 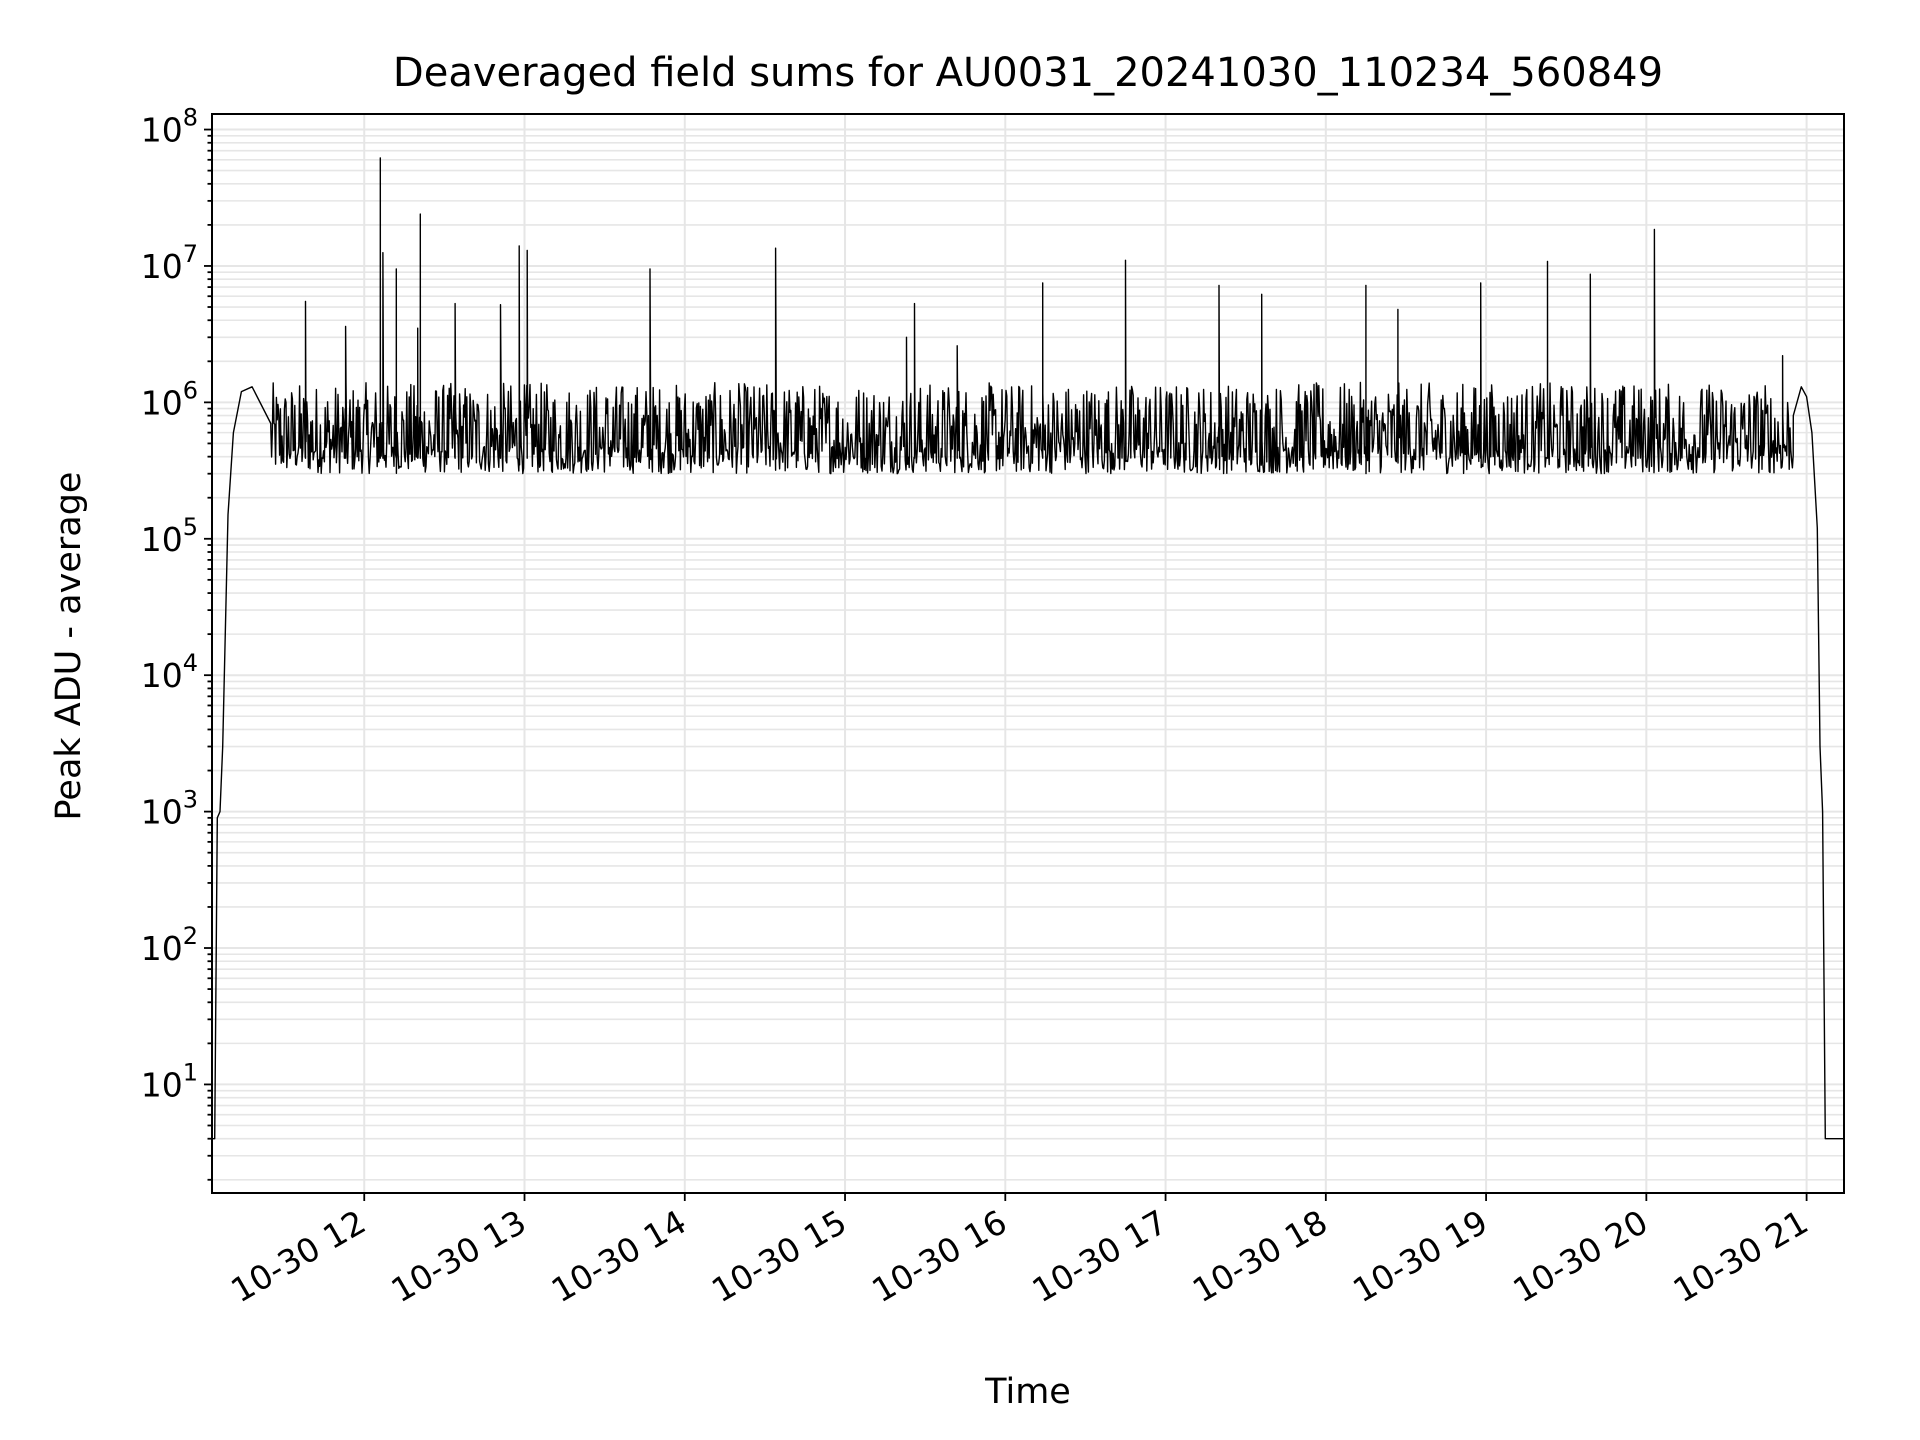 What do you see at coordinates (169, 127) in the screenshot?
I see `y-tick-label: 10⁸` at bounding box center [169, 127].